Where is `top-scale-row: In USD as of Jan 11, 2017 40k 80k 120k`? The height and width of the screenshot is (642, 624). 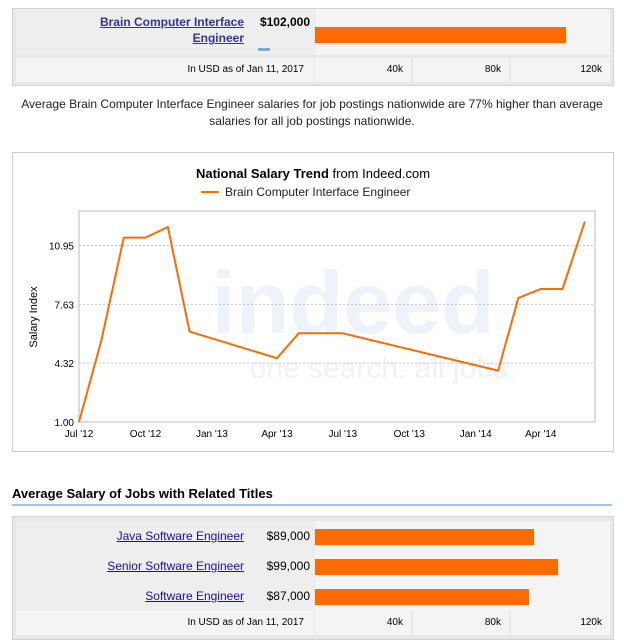 top-scale-row: In USD as of Jan 11, 2017 40k 80k 120k is located at coordinates (313, 70).